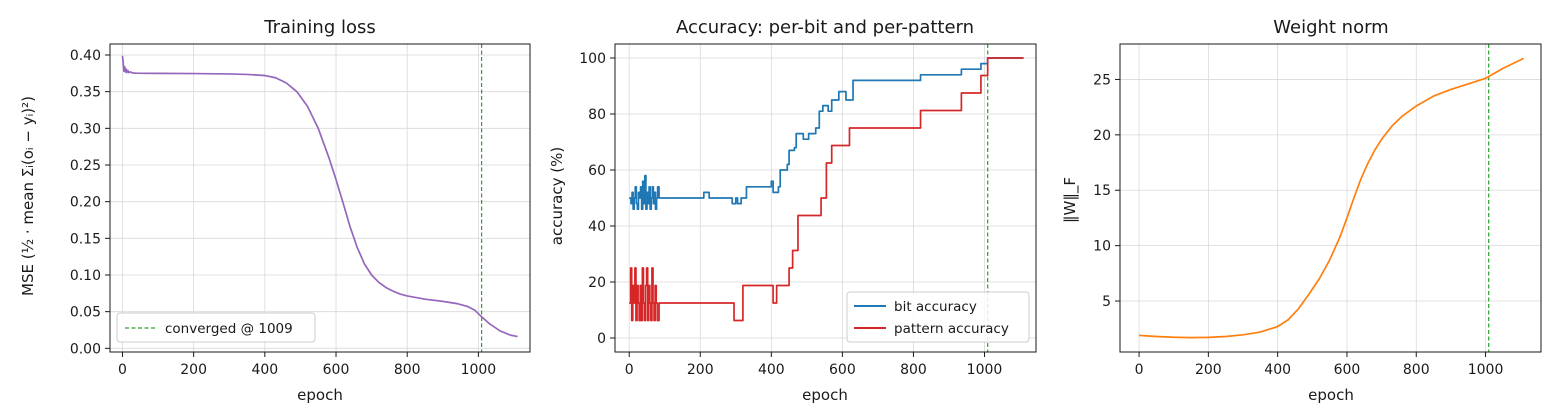 The height and width of the screenshot is (420, 1560). What do you see at coordinates (1208, 370) in the screenshot?
I see `weight-x-tick-label: 200` at bounding box center [1208, 370].